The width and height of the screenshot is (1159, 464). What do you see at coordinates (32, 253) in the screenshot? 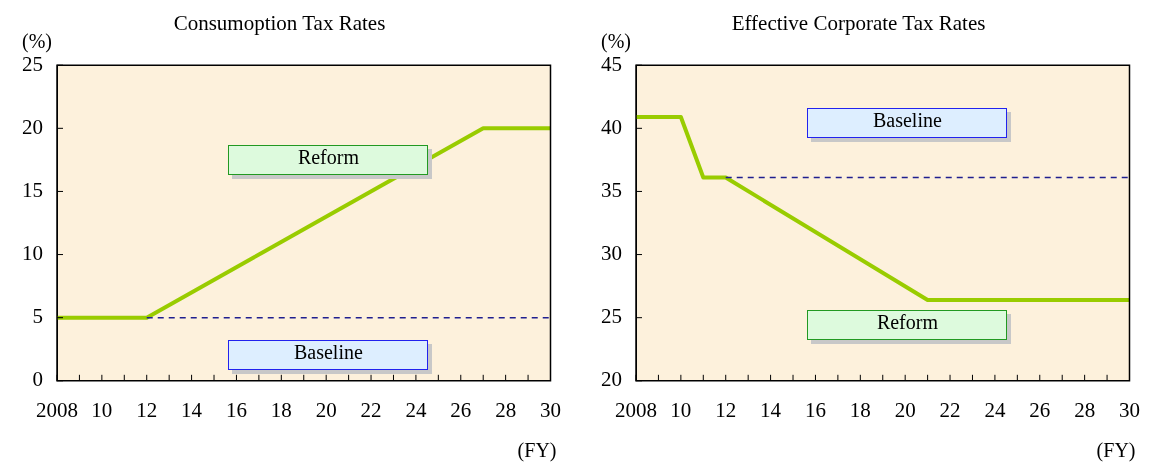
I see `y-tick-label: 10` at bounding box center [32, 253].